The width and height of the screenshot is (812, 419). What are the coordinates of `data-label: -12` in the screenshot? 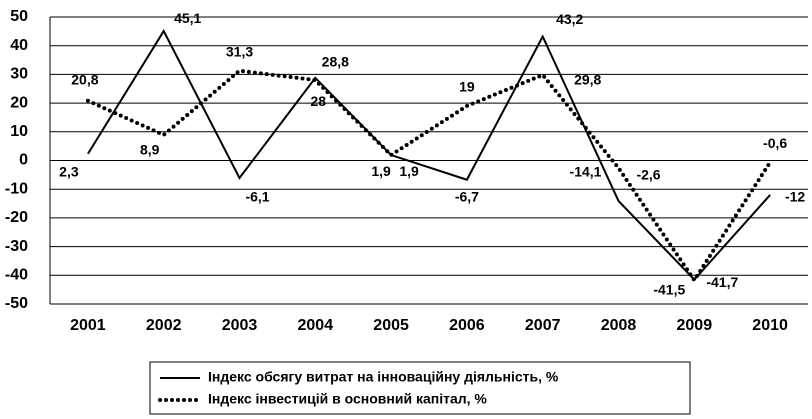 It's located at (795, 197).